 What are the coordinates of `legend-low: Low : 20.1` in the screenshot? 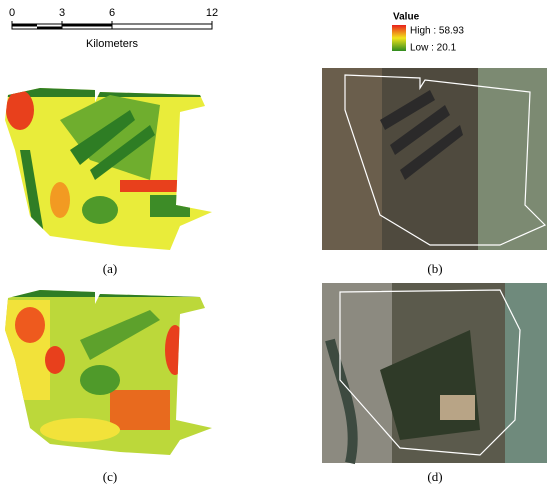 It's located at (433, 48).